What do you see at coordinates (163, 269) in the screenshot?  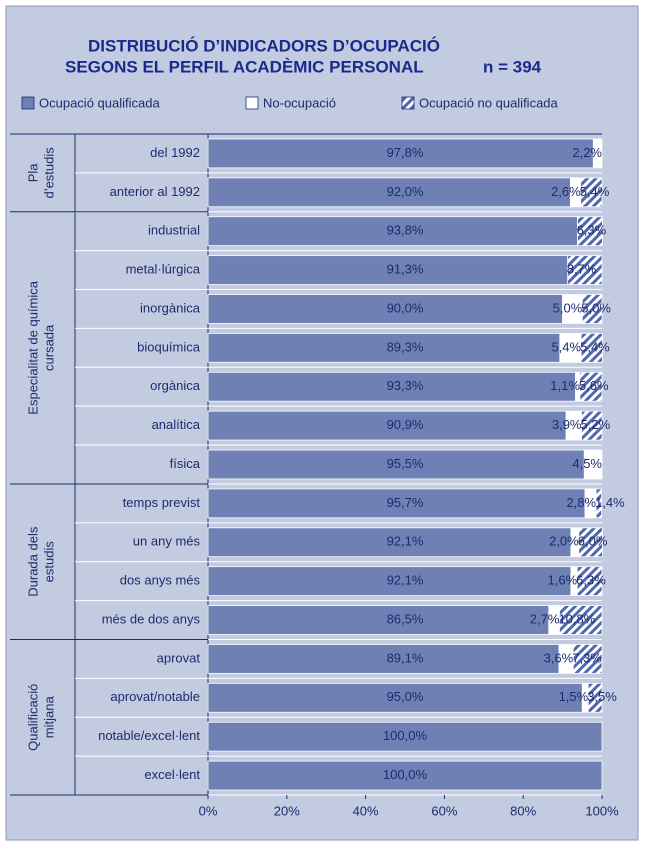 I see `category-label: metal·lúrgica` at bounding box center [163, 269].